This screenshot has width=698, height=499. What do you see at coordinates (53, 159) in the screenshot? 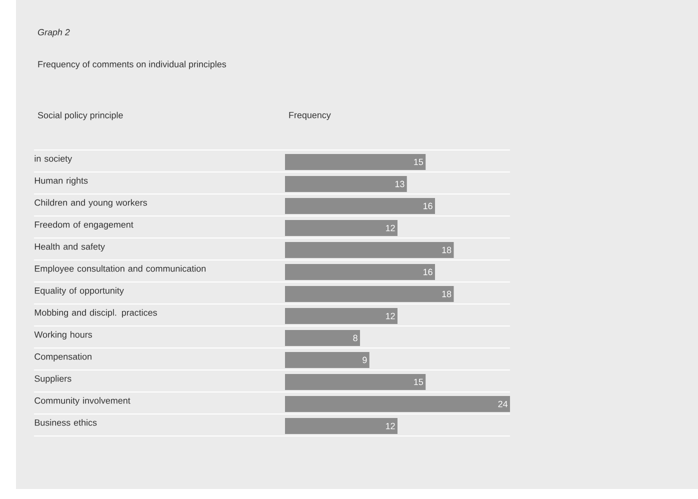
I see `y-tick-label: in society` at bounding box center [53, 159].